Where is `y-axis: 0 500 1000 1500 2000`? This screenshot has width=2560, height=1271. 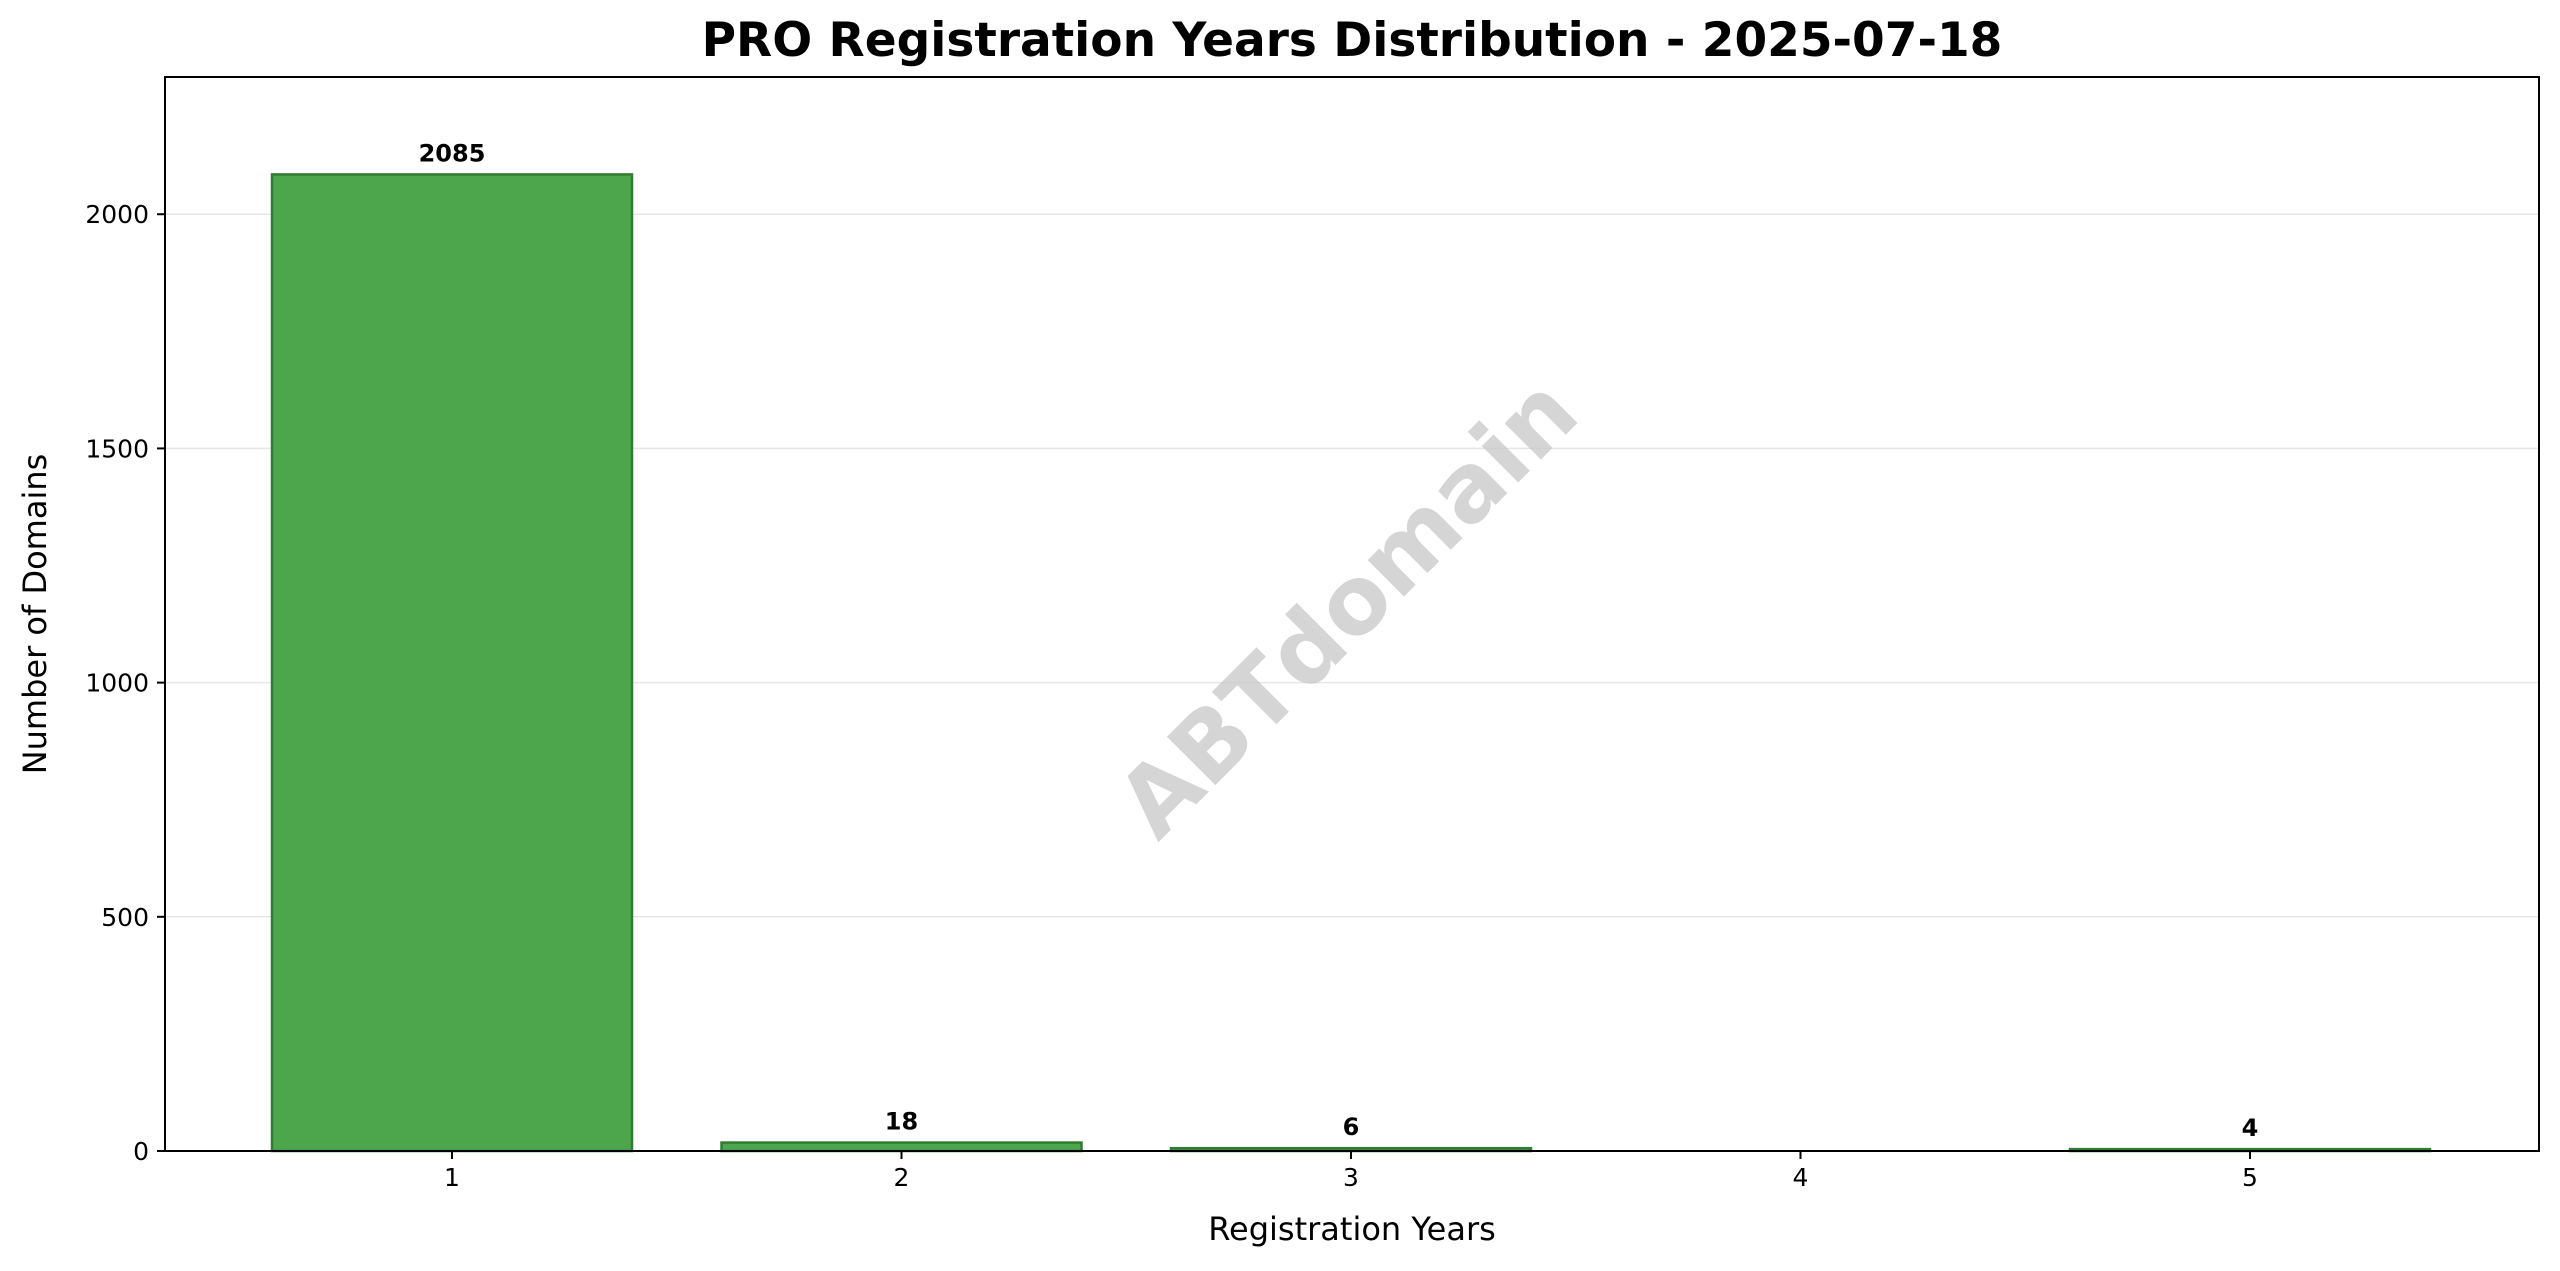
y-axis: 0 500 1000 1500 2000 is located at coordinates (125, 683).